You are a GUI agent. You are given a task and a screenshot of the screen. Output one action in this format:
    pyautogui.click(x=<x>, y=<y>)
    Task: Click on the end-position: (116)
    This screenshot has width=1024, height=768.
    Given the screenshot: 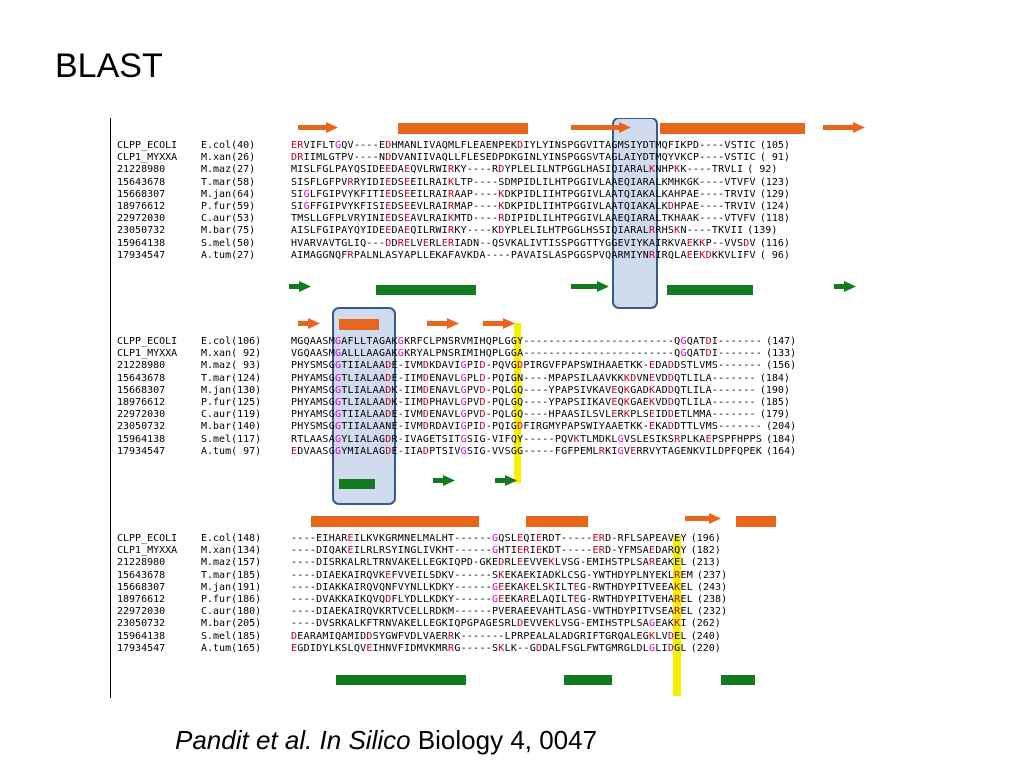 What is the action you would take?
    pyautogui.click(x=774, y=243)
    